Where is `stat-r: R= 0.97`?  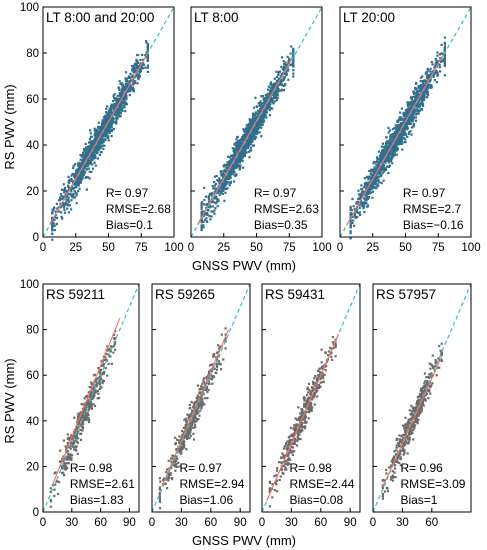
stat-r: R= 0.97 is located at coordinates (127, 193).